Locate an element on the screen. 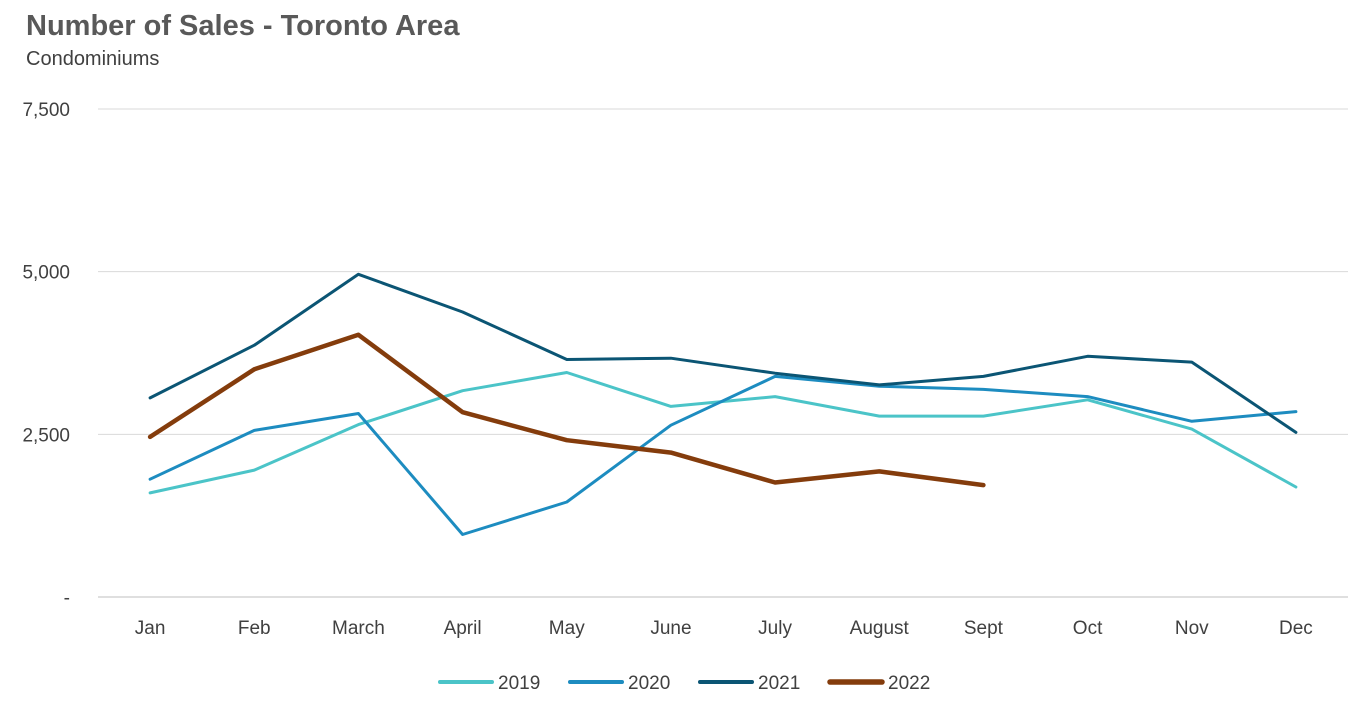 The image size is (1358, 707). x-tick-label: April is located at coordinates (463, 628).